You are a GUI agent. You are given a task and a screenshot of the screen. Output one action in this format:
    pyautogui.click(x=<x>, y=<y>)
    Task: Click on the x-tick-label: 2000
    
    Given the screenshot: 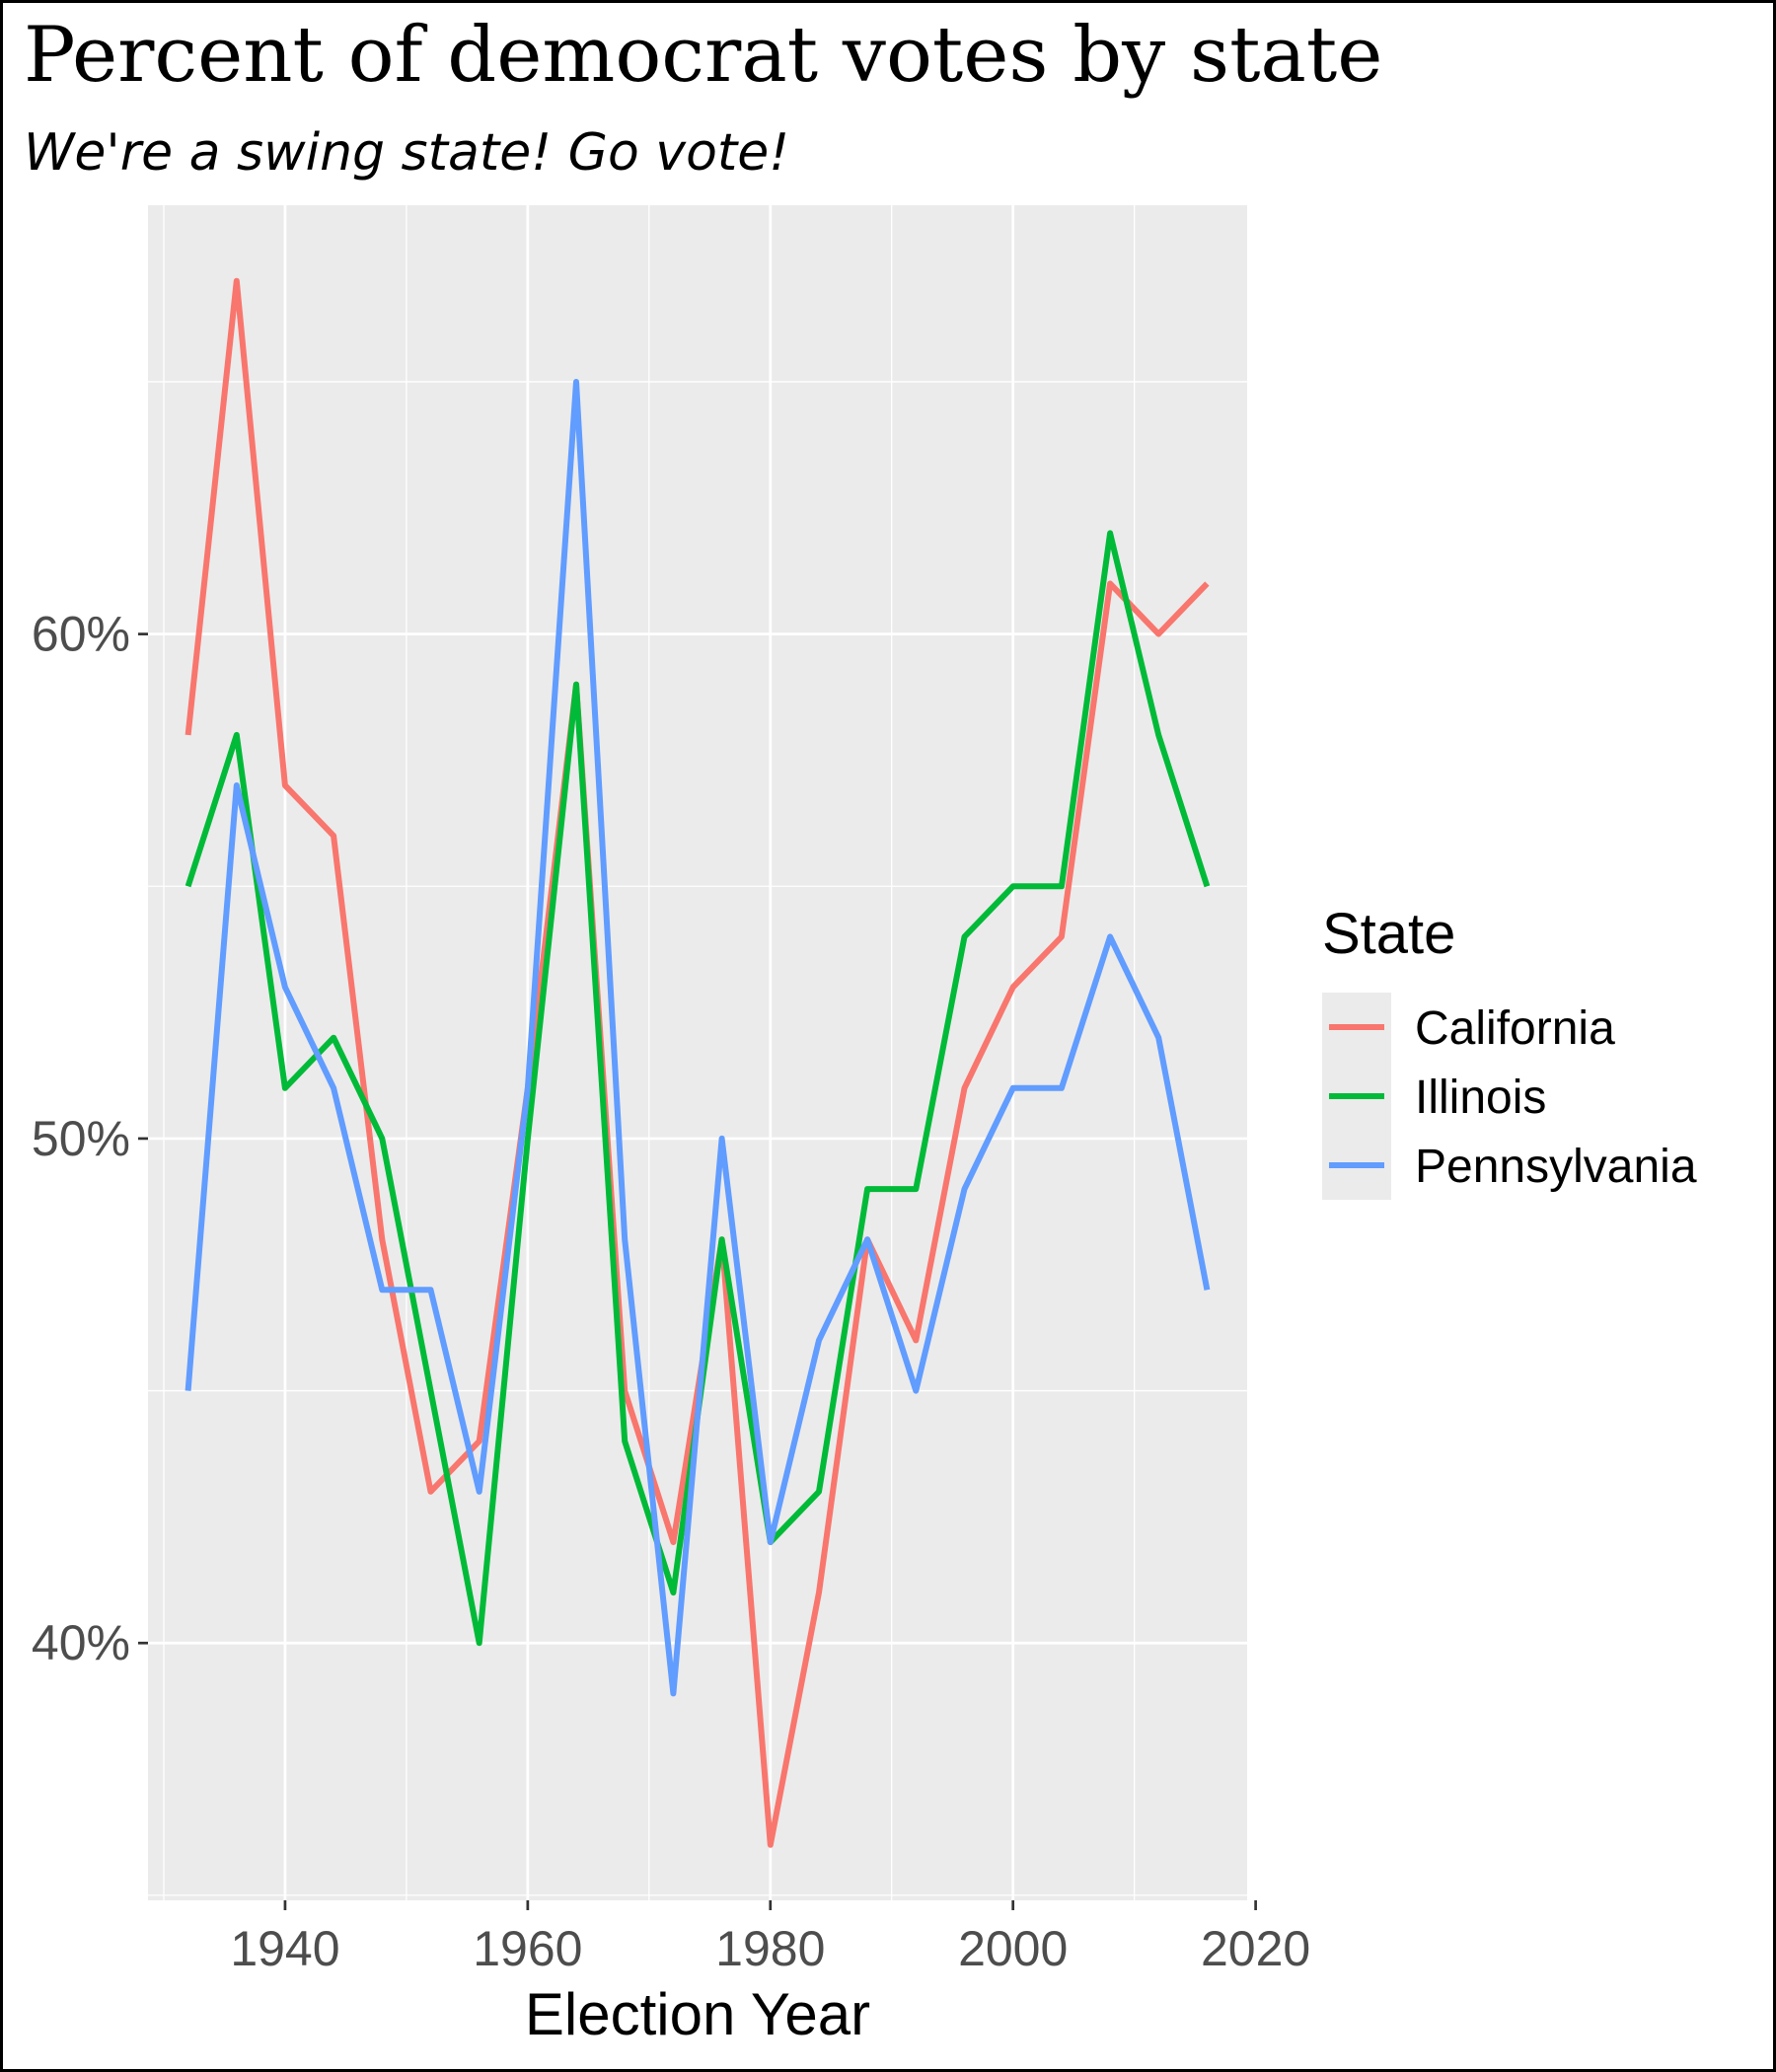 What is the action you would take?
    pyautogui.click(x=1013, y=1949)
    